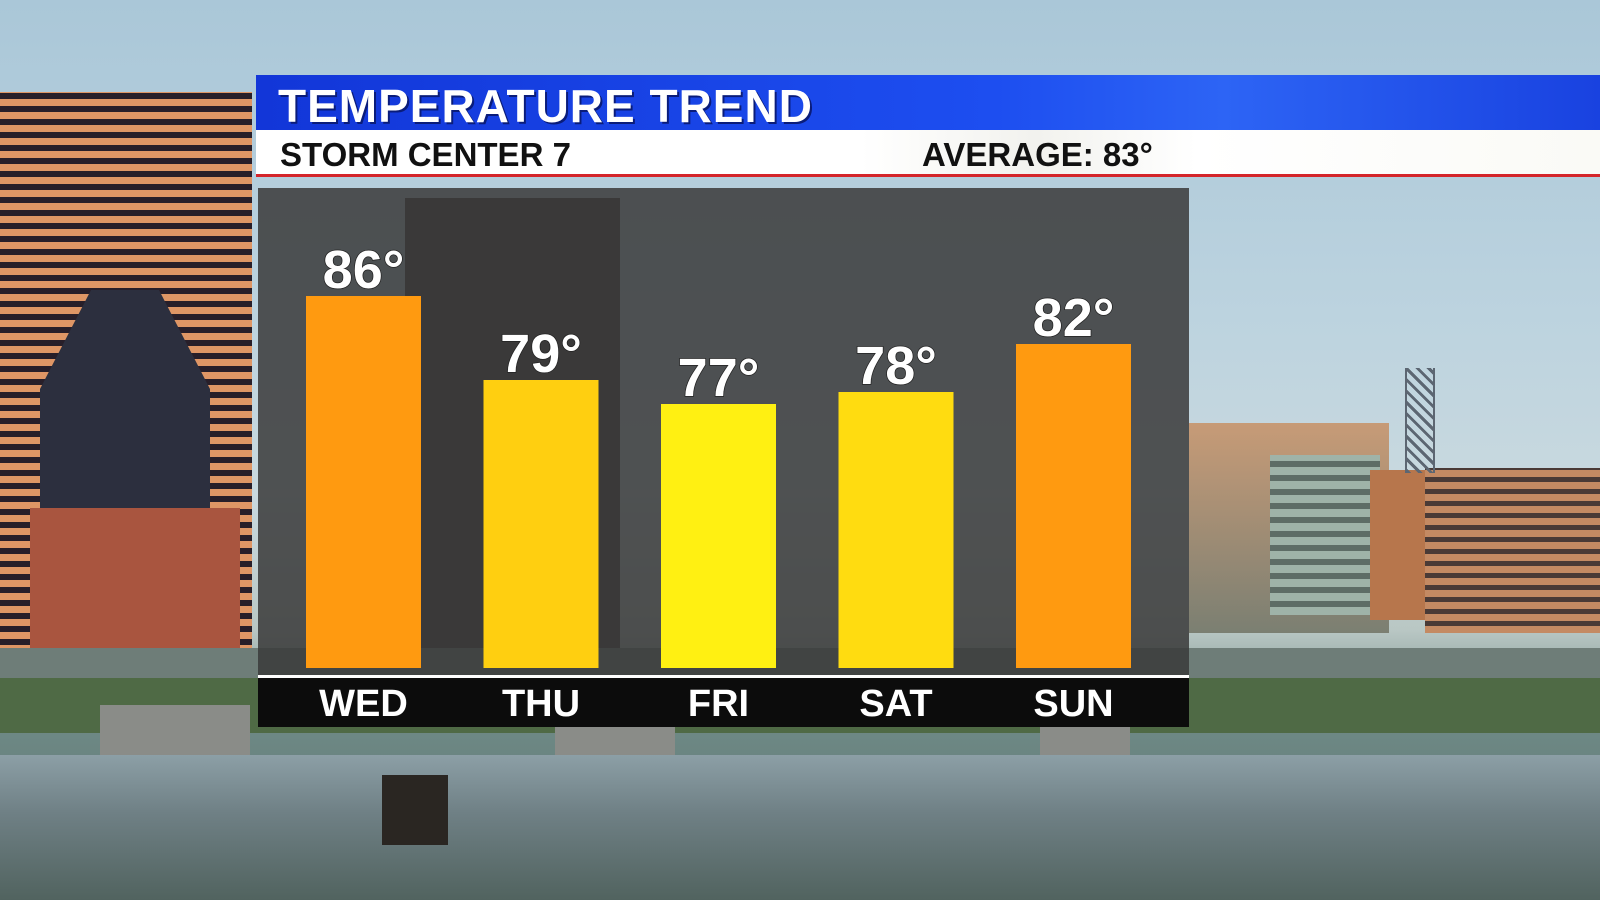  I want to click on station-label: STORM CENTER 7, so click(425, 154).